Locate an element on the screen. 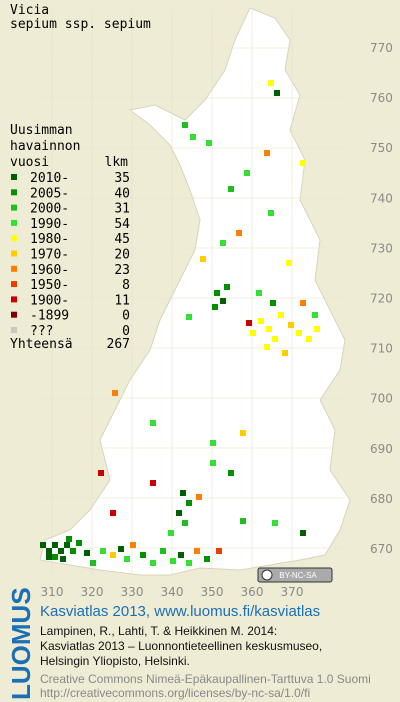  legend-label: -1899 is located at coordinates (49, 316).